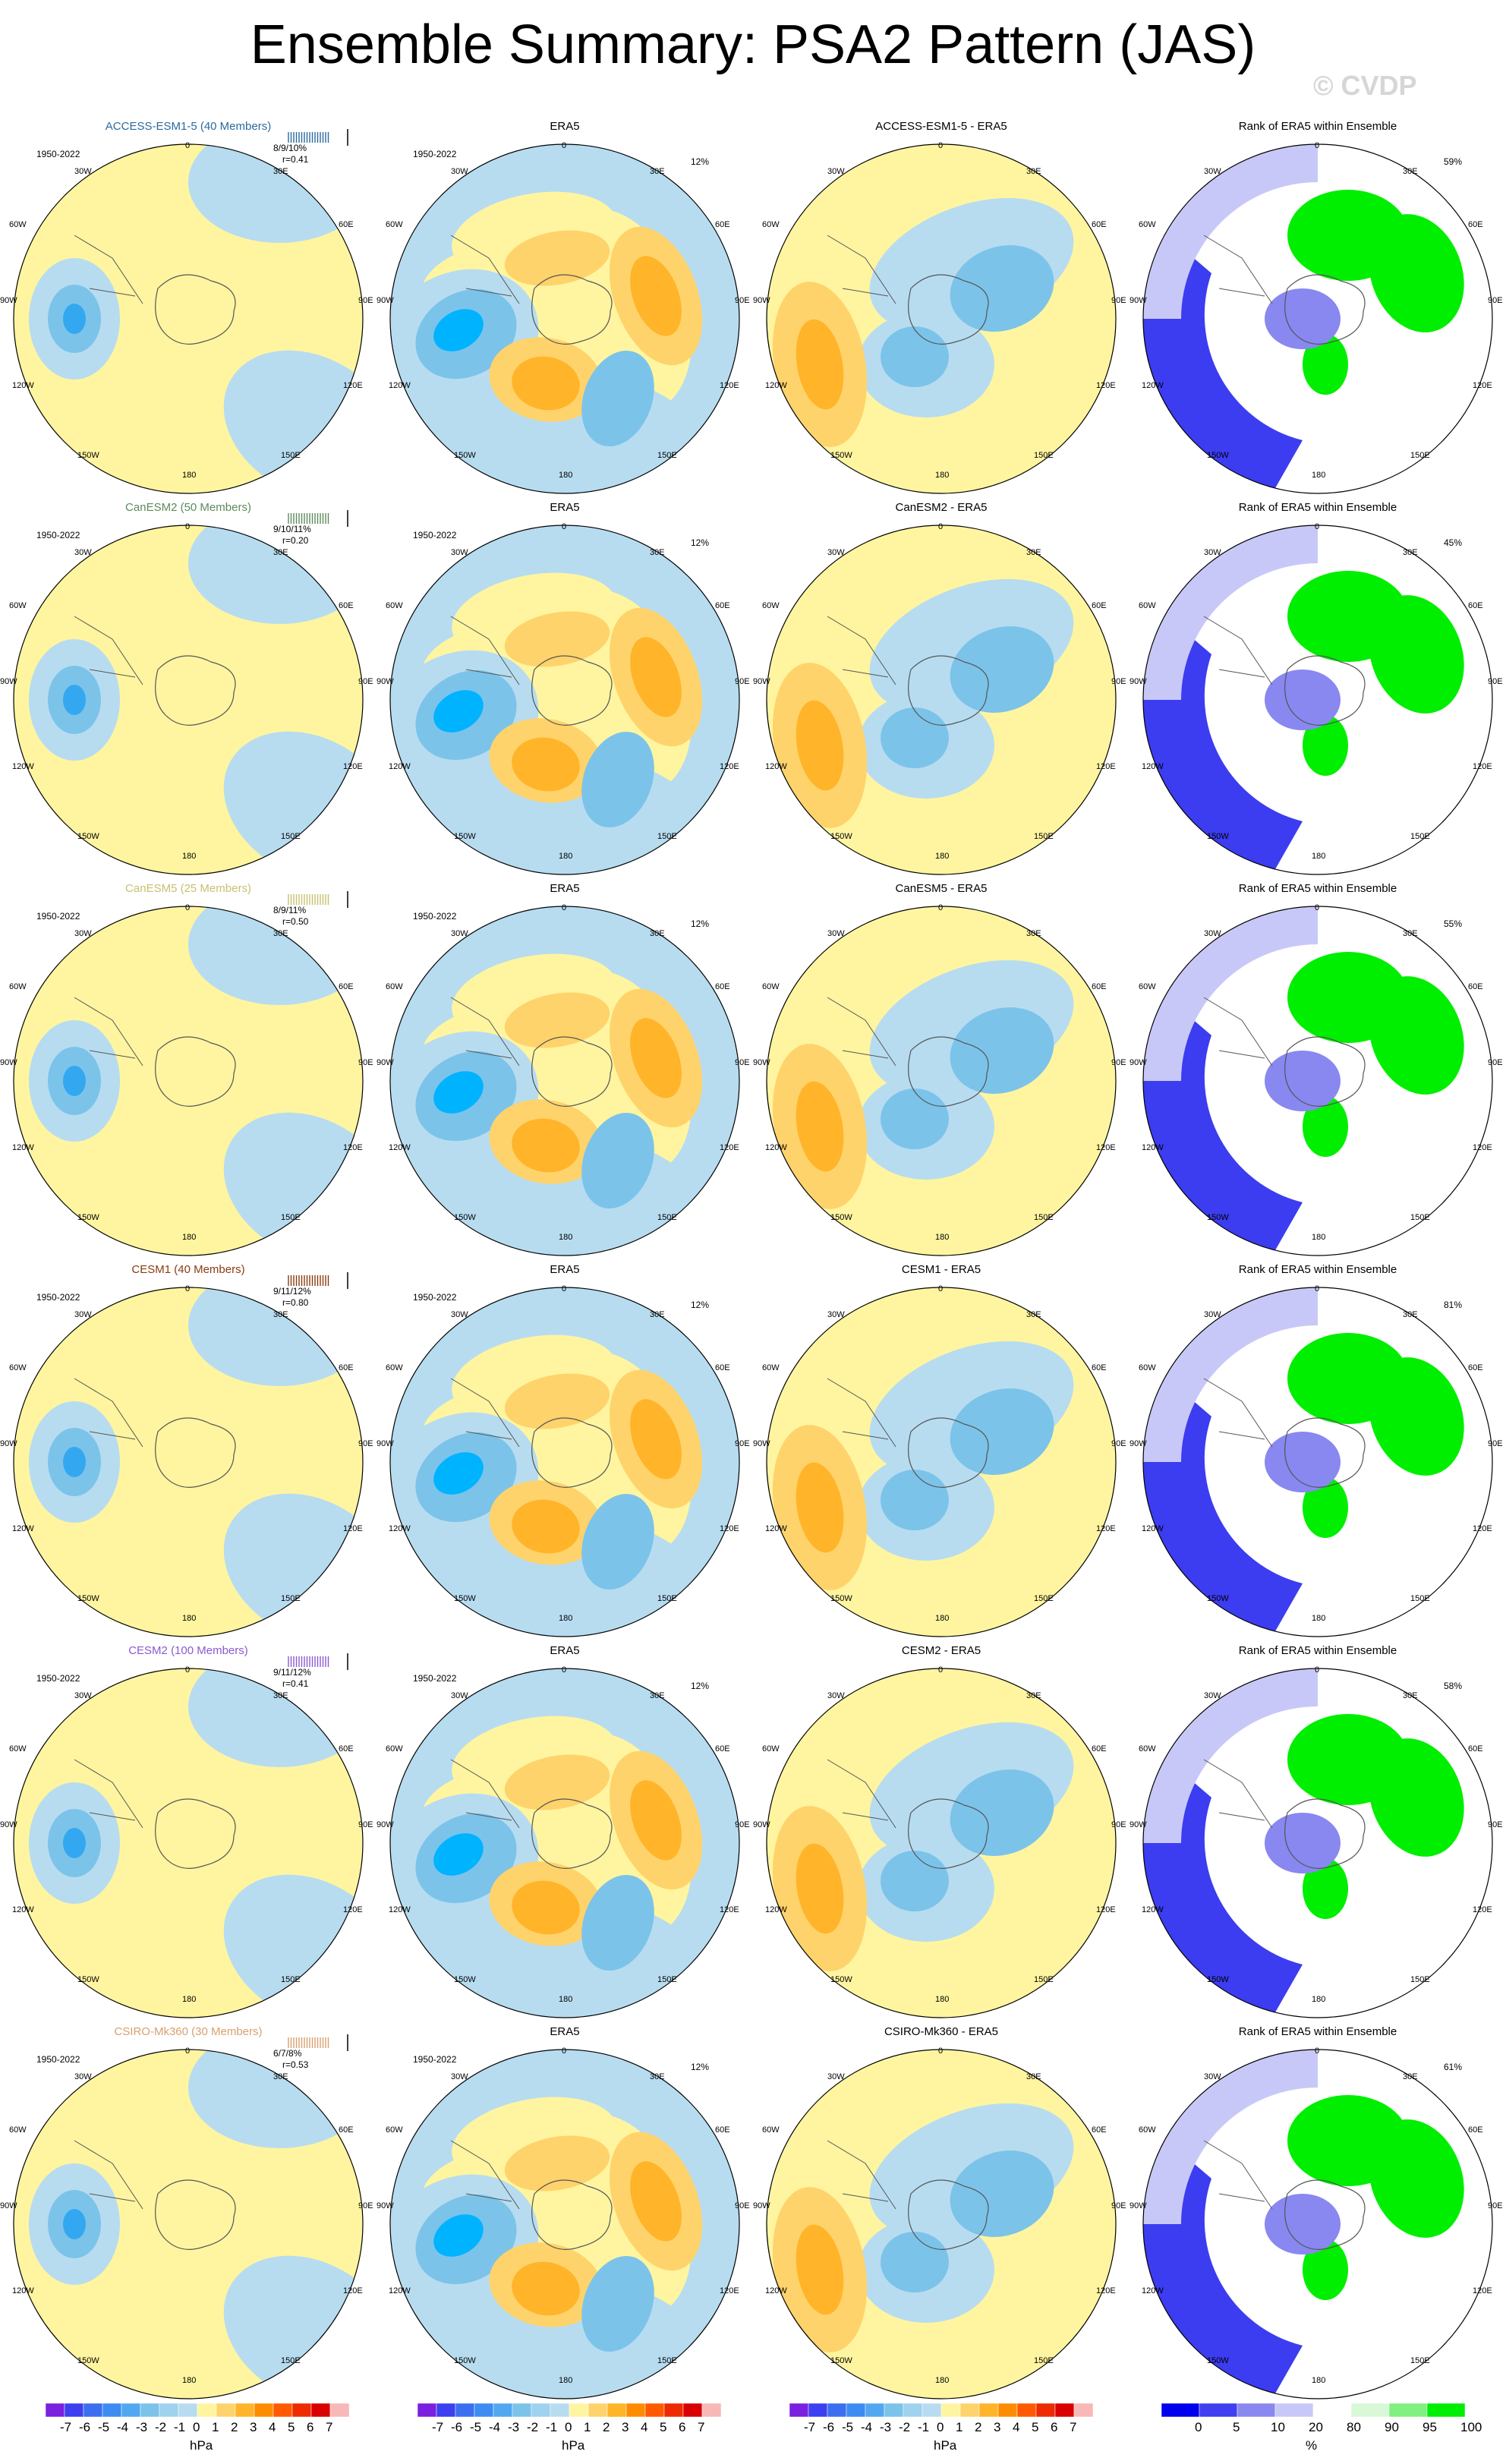 Image resolution: width=1506 pixels, height=2464 pixels. What do you see at coordinates (234, 2427) in the screenshot?
I see `colorbar-tick-label: 2` at bounding box center [234, 2427].